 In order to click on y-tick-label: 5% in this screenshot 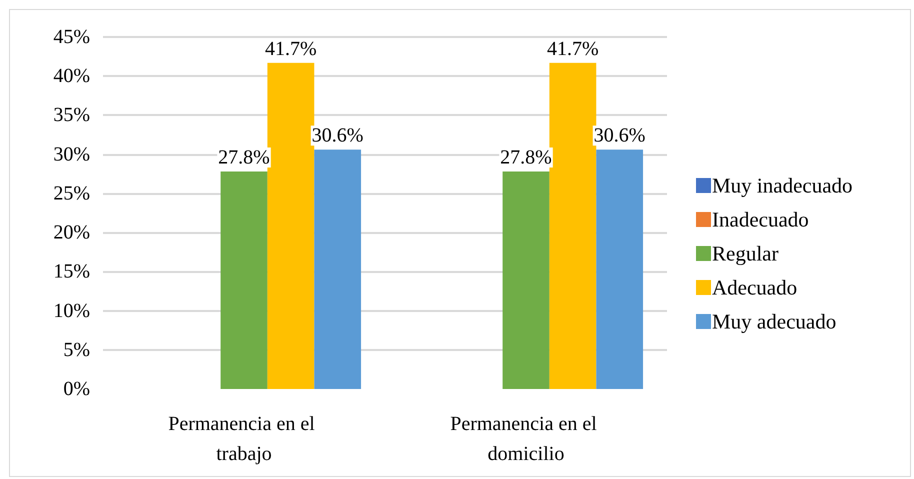, I will do `click(76, 349)`.